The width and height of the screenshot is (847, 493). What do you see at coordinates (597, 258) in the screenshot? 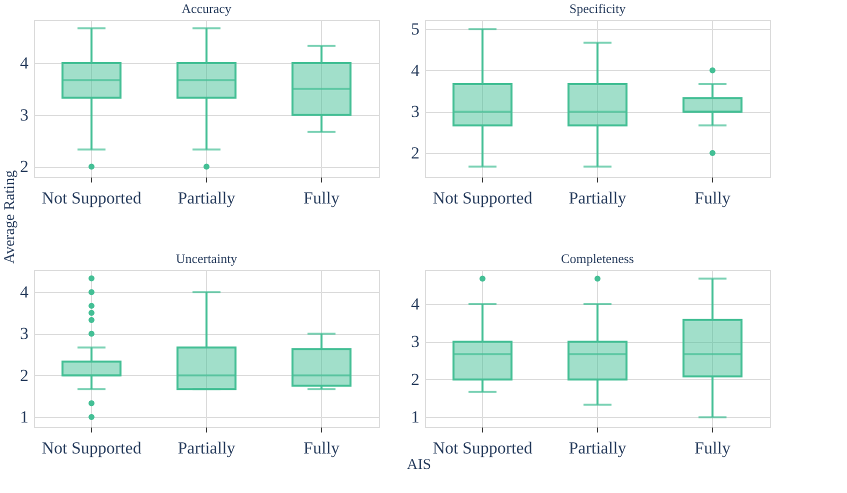
I see `chart-title: Completeness` at bounding box center [597, 258].